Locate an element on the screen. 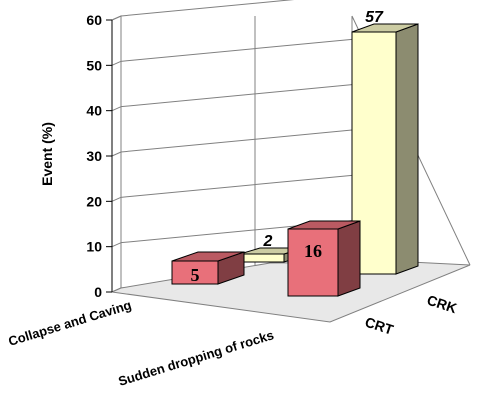 The height and width of the screenshot is (396, 494). data-label: 57 is located at coordinates (374, 17).